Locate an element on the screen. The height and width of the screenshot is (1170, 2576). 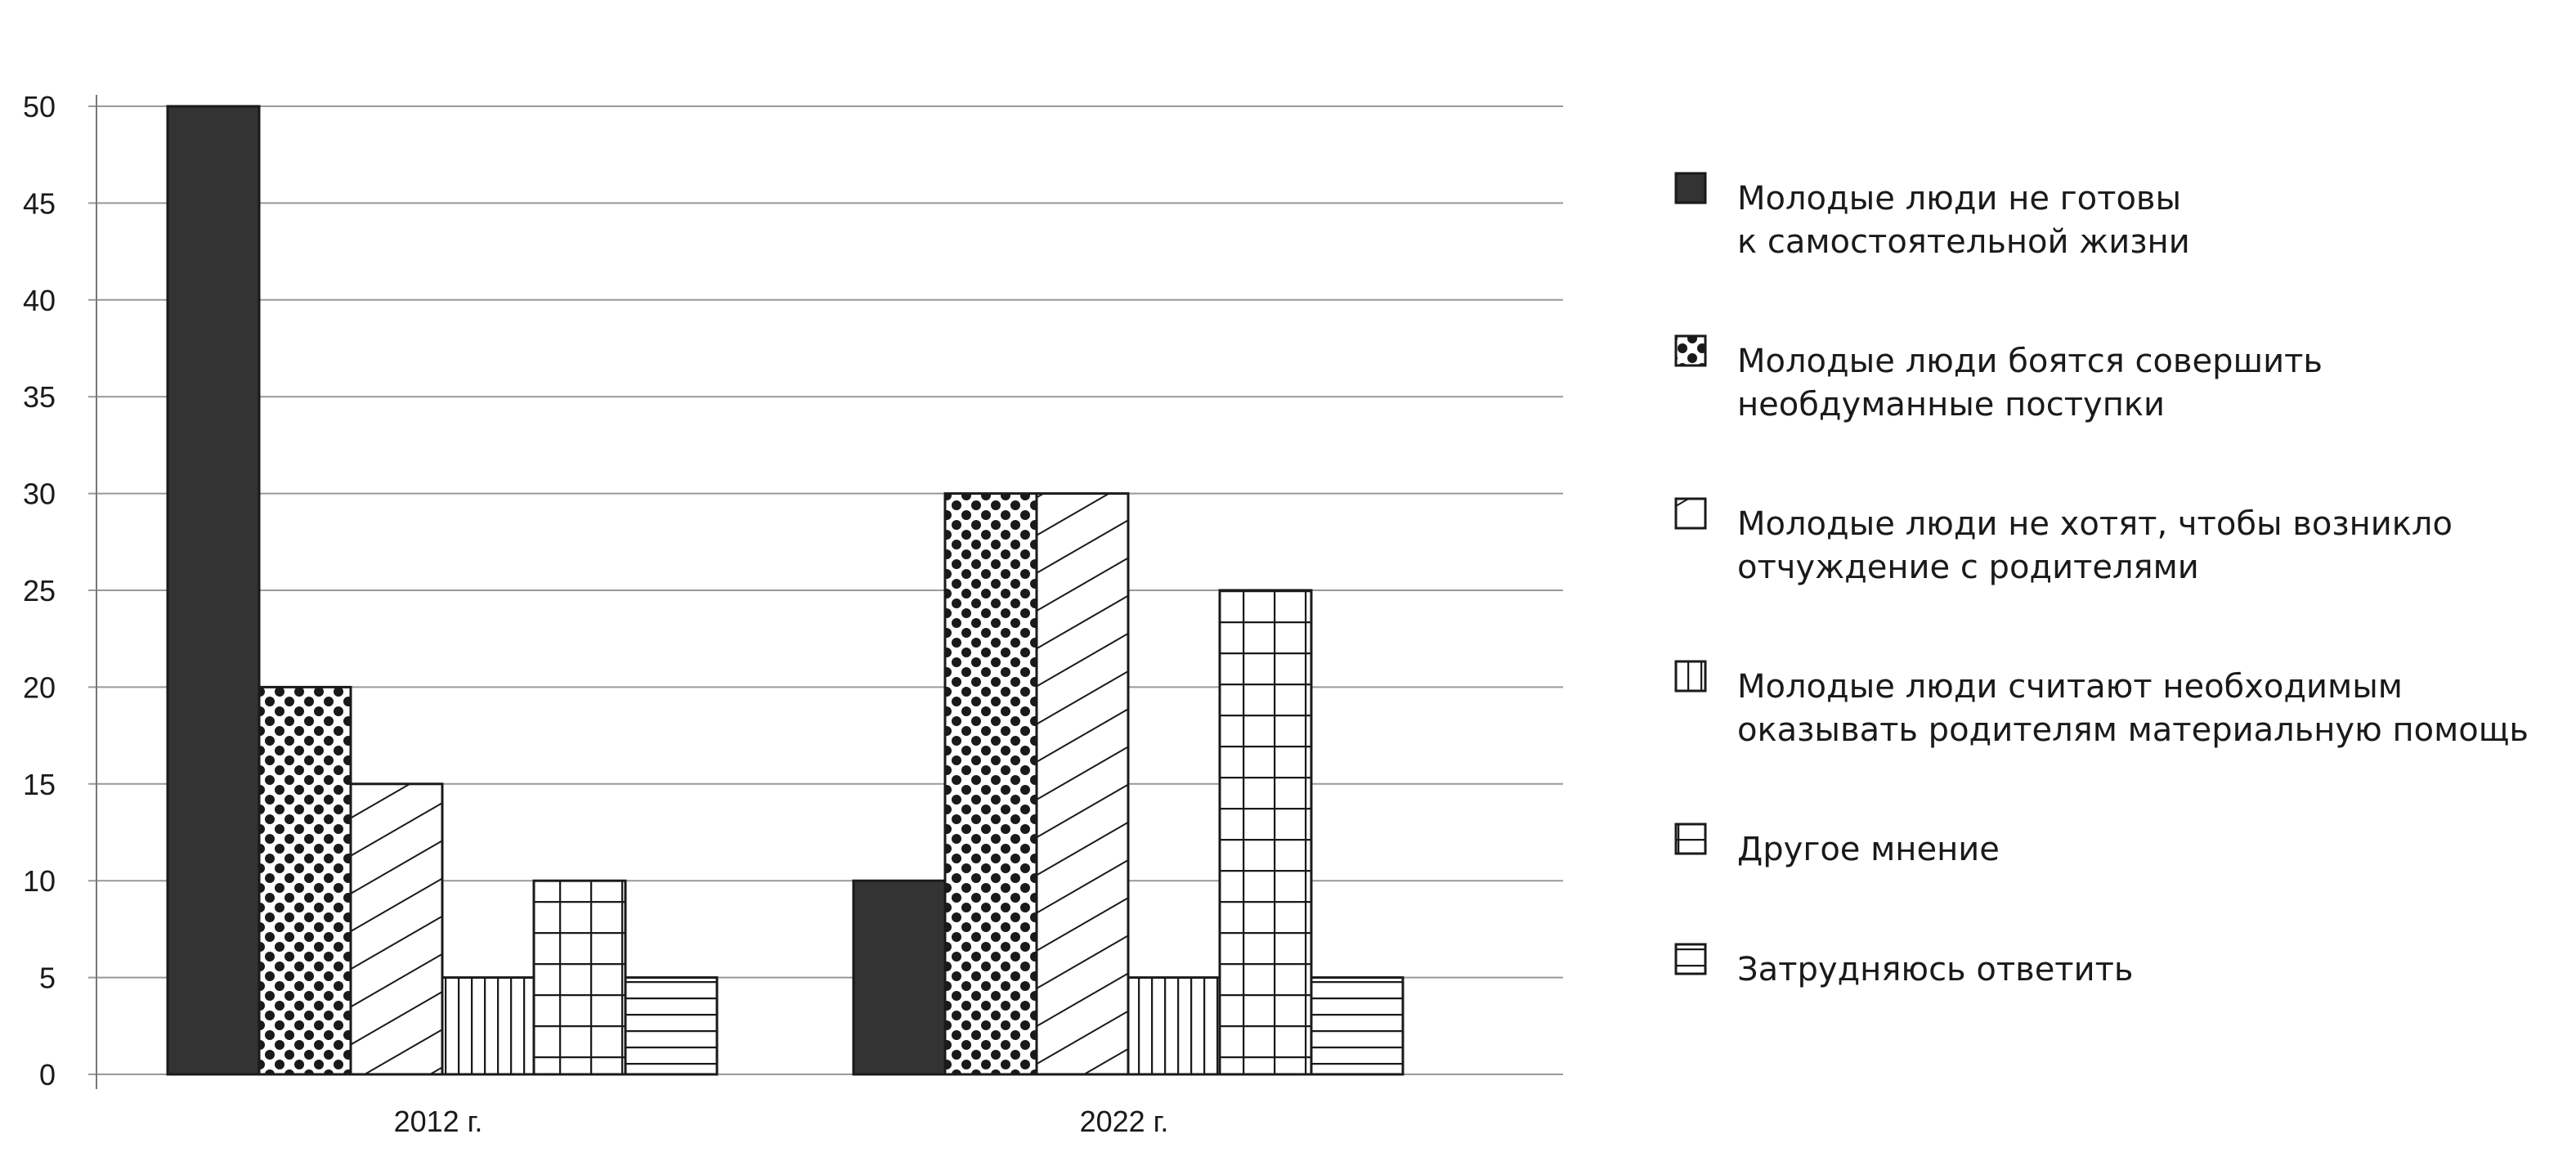
legend-label: Молодые люди боятся совершить is located at coordinates (2030, 362).